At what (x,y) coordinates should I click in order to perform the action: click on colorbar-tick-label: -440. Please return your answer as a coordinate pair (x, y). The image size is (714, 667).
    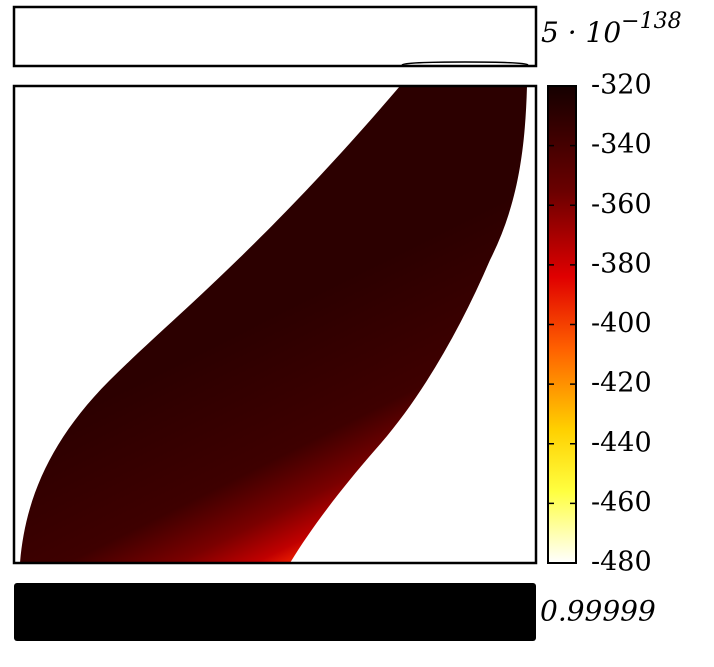
    Looking at the image, I should click on (621, 442).